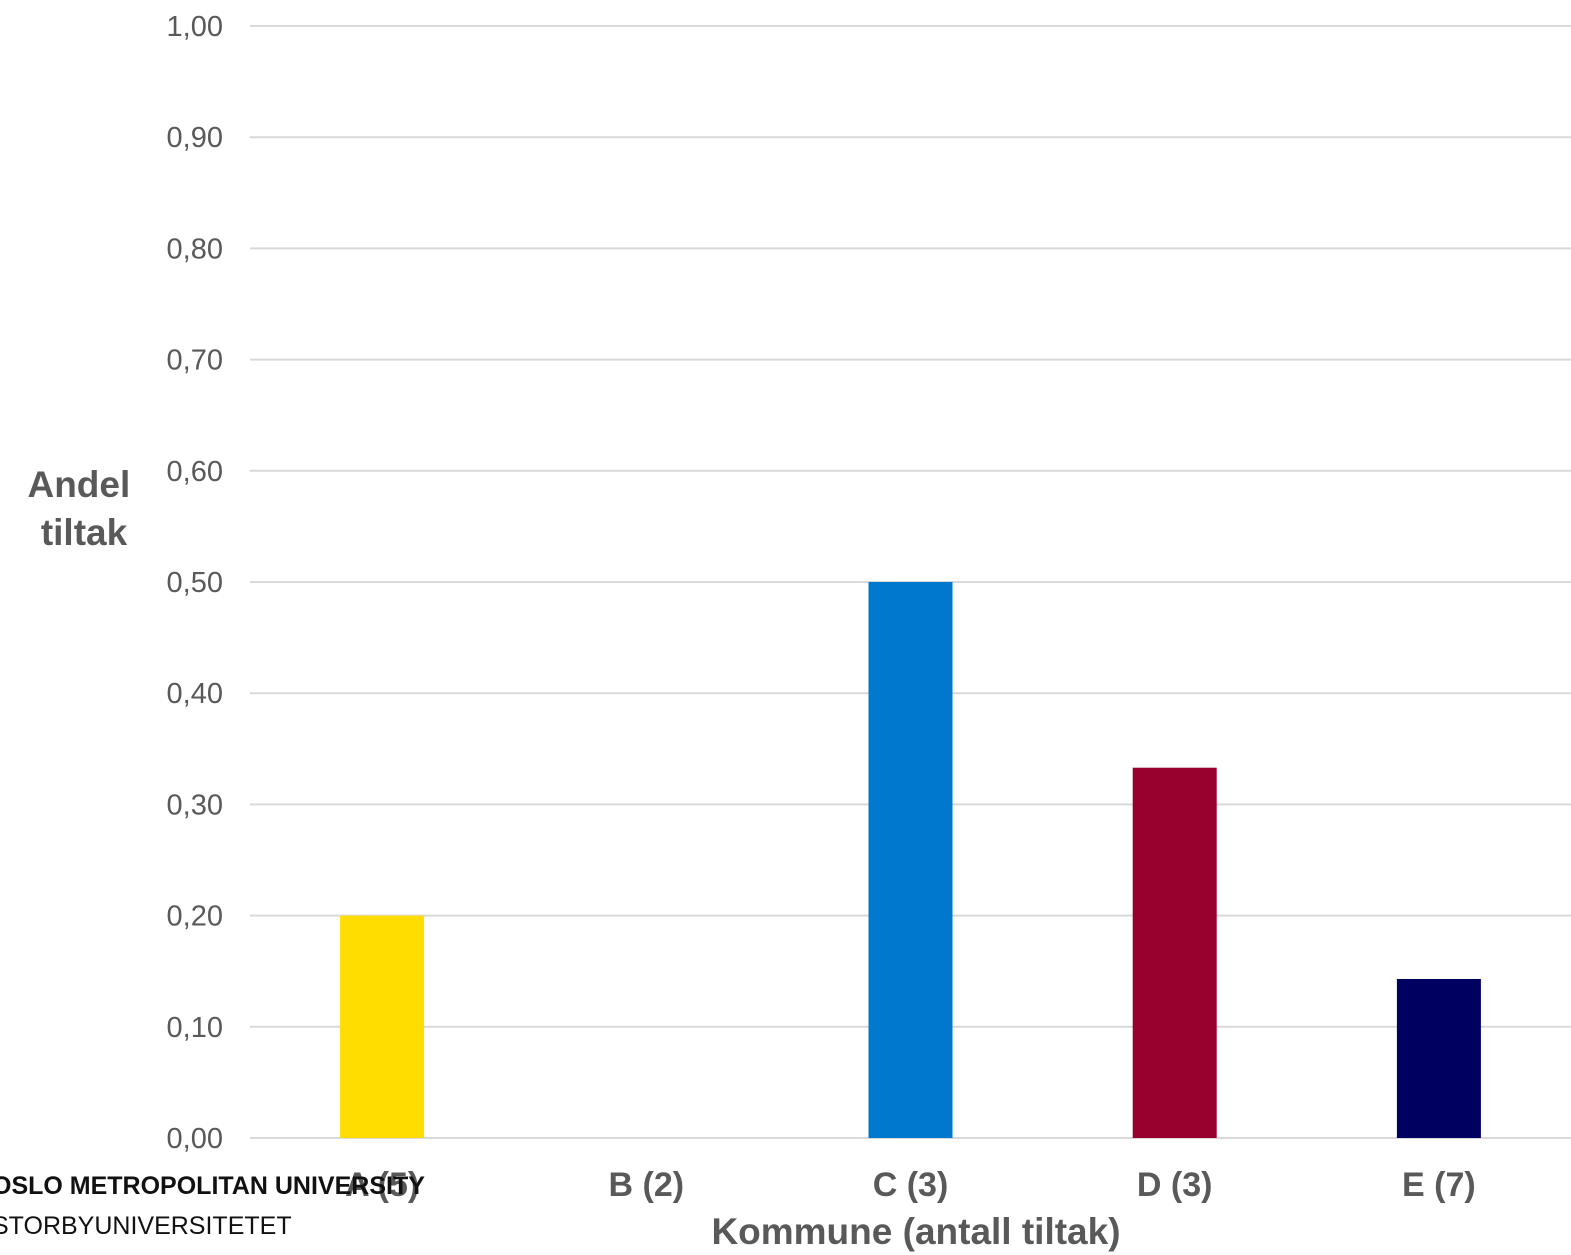  I want to click on y-tick-label: 0,20, so click(195, 917).